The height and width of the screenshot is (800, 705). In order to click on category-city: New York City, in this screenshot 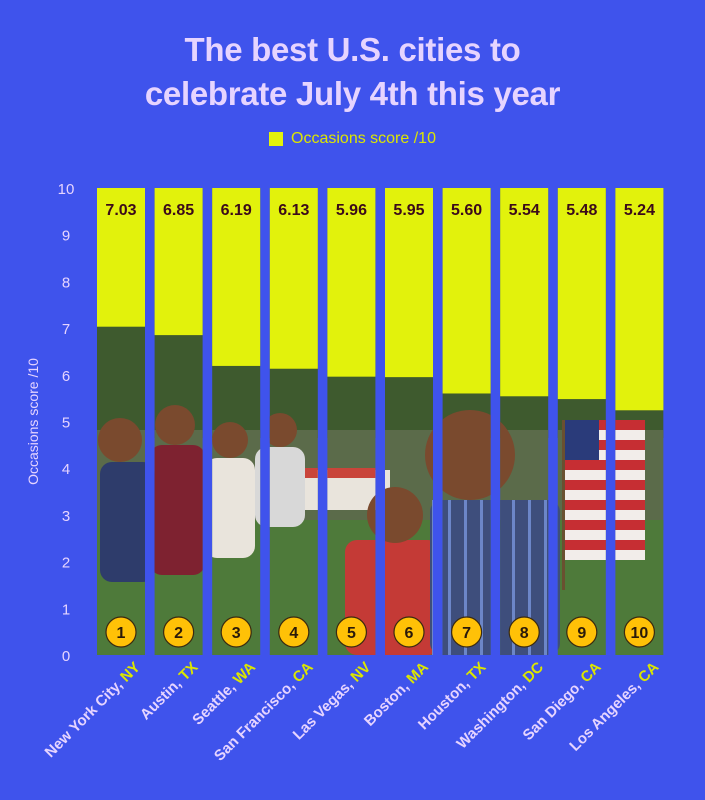, I will do `click(85, 717)`.